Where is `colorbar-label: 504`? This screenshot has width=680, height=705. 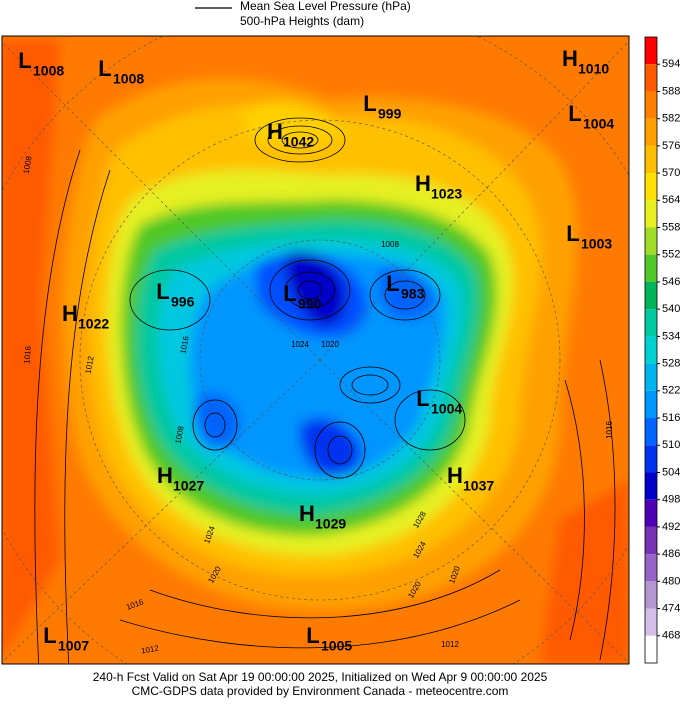
colorbar-label: 504 is located at coordinates (671, 472).